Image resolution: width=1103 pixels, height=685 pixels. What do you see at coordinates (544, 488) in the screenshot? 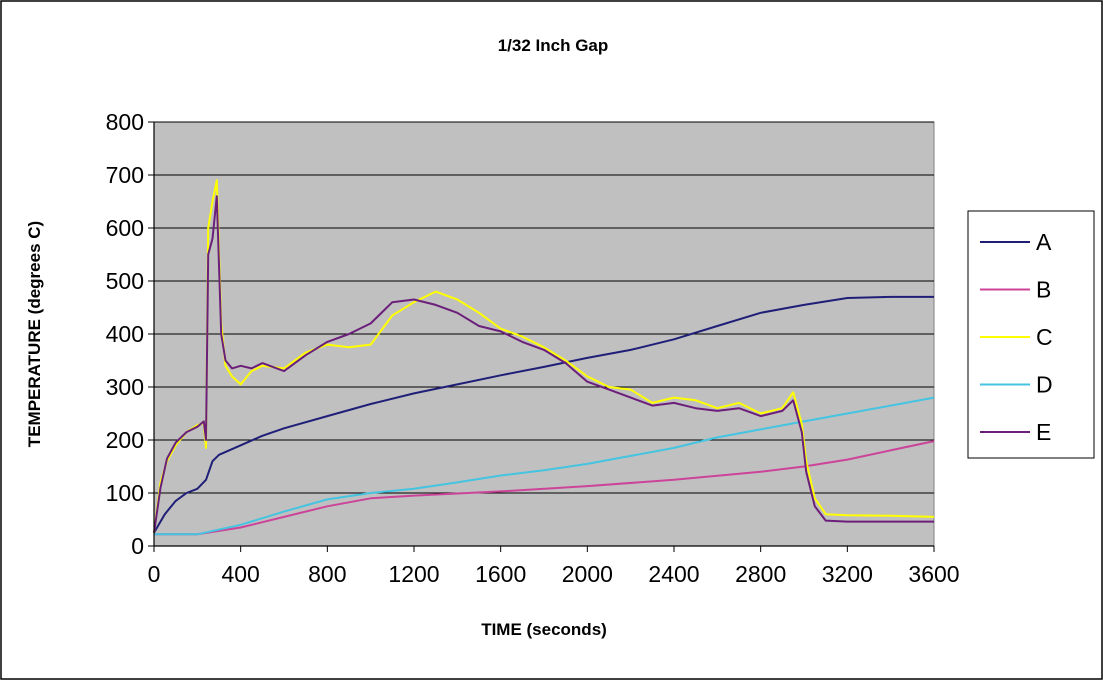
I see `series-line-b` at bounding box center [544, 488].